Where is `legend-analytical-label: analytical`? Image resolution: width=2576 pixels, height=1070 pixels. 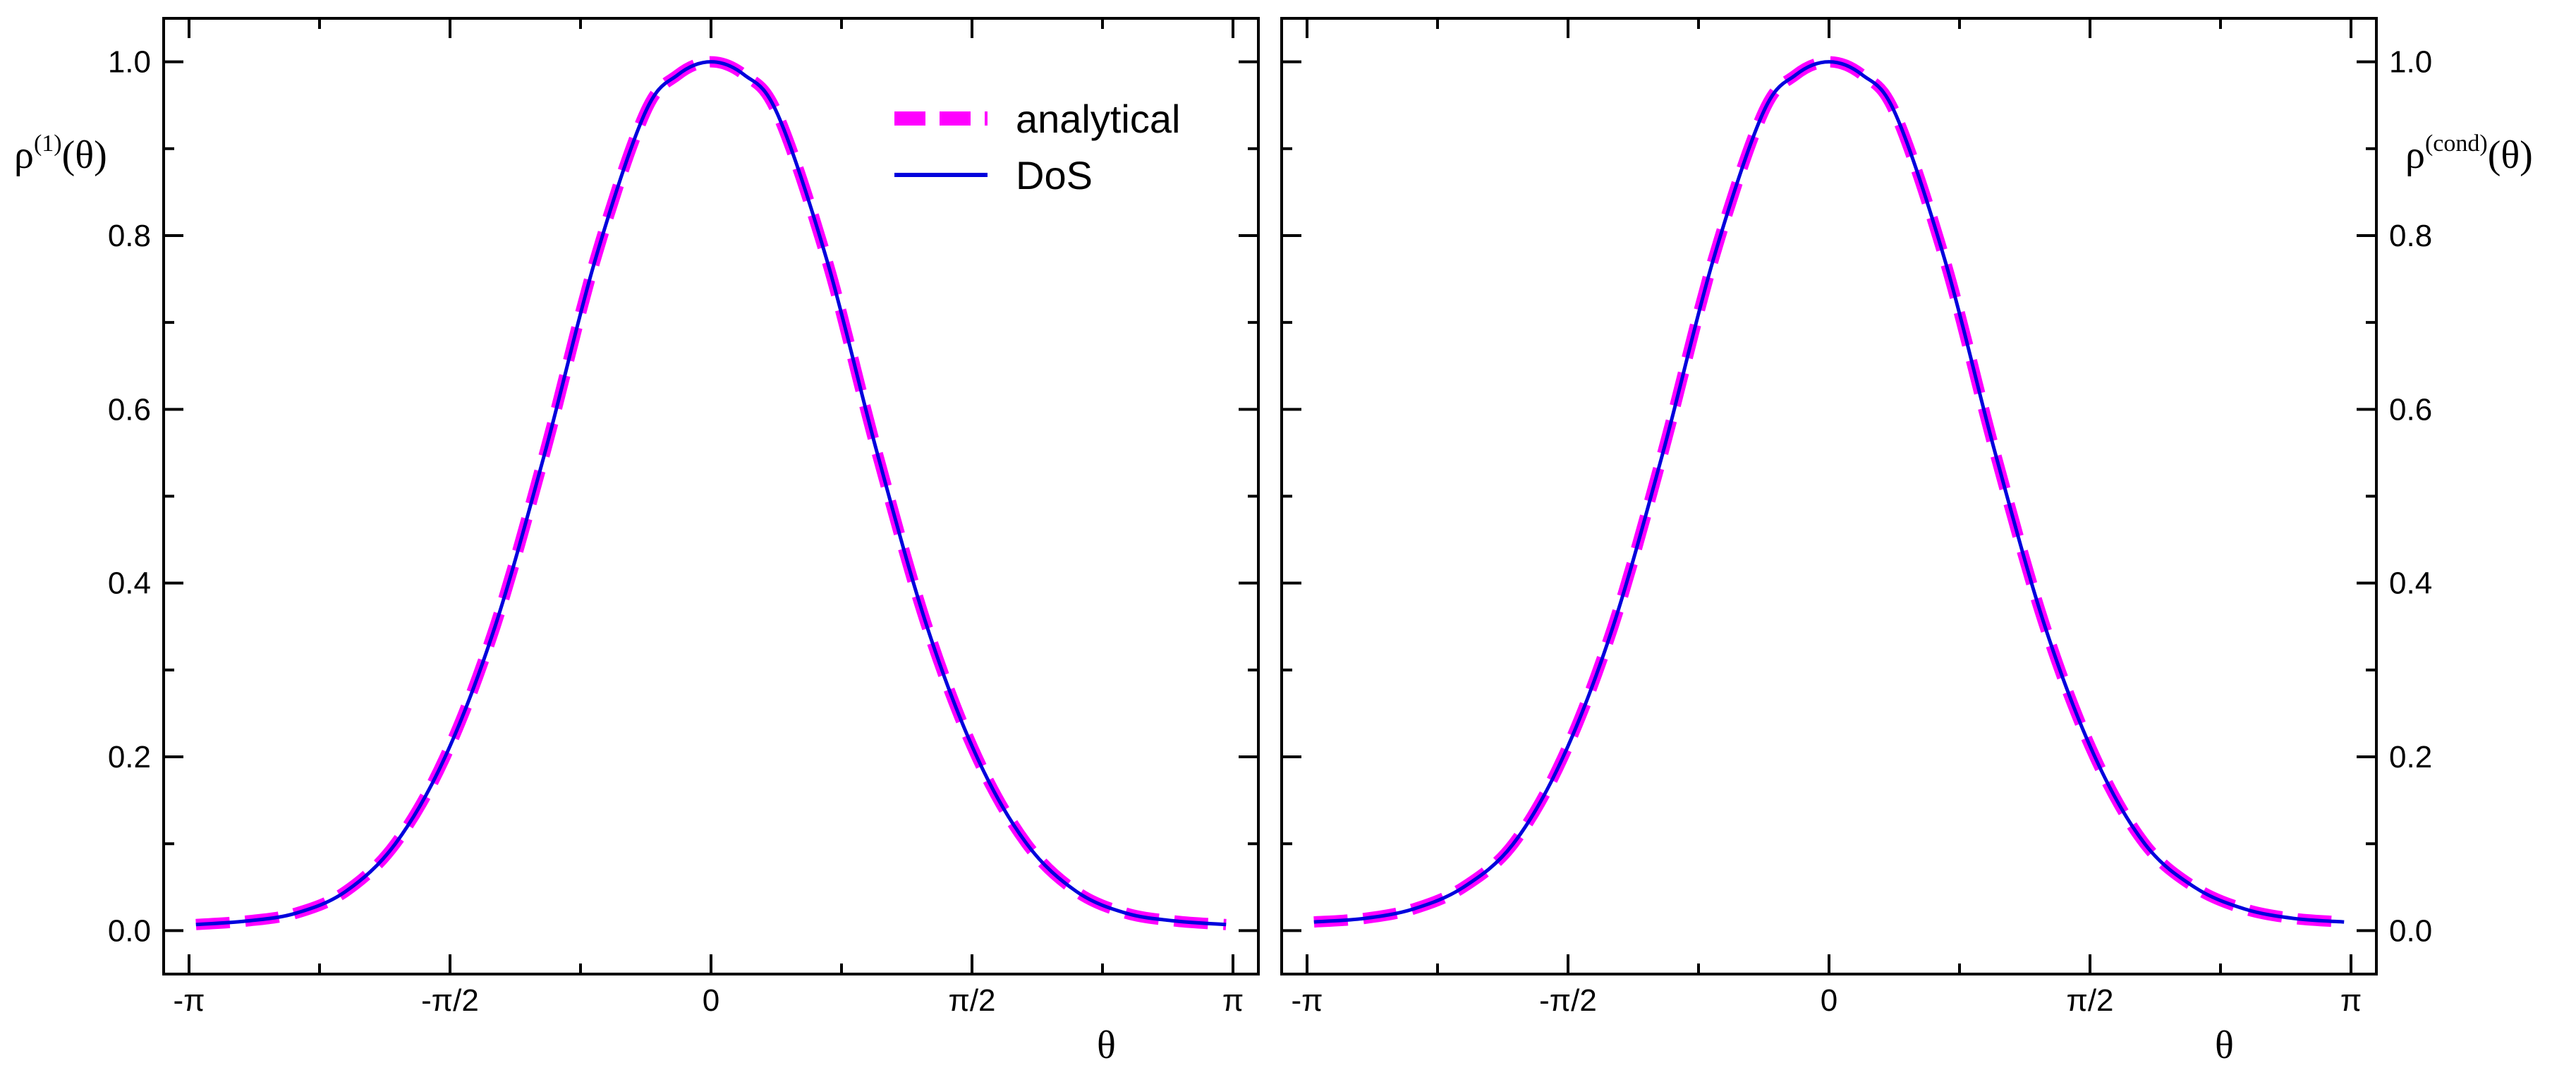
legend-analytical-label: analytical is located at coordinates (1098, 119).